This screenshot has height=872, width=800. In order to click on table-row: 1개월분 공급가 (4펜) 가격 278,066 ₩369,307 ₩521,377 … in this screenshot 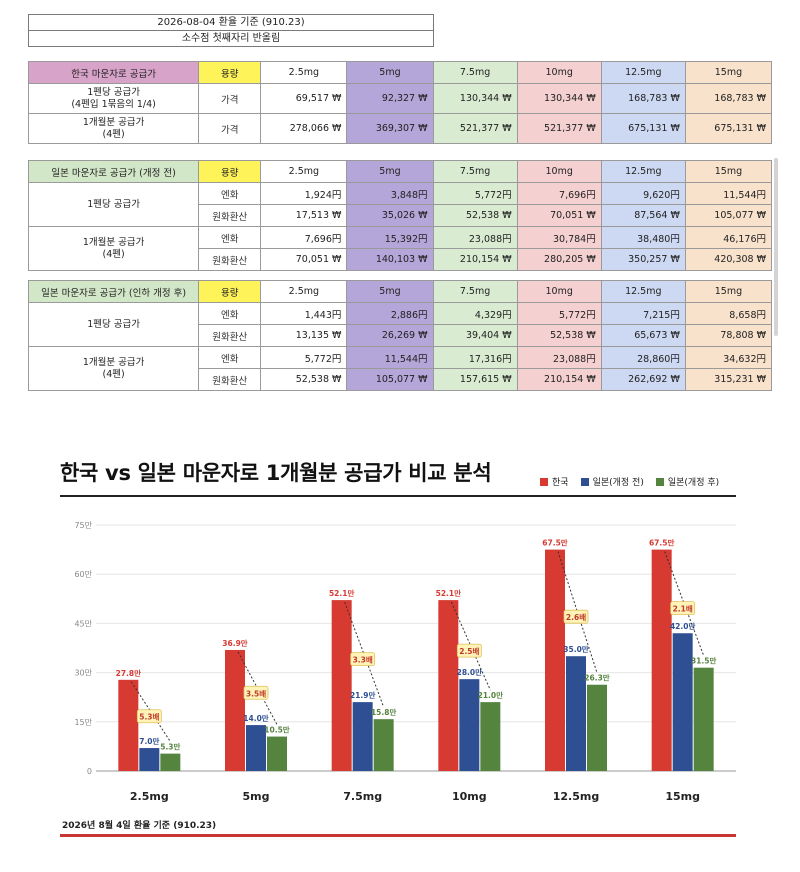, I will do `click(400, 128)`.